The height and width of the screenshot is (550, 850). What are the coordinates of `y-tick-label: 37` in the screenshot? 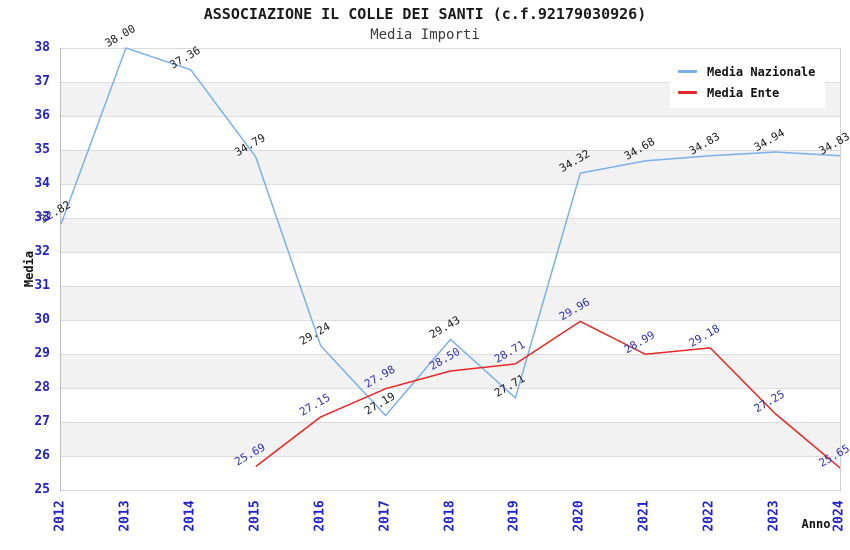 It's located at (42, 81).